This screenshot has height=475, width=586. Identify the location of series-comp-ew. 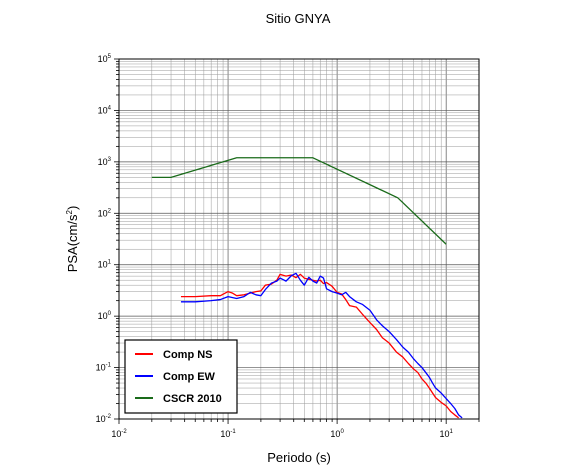
(321, 345).